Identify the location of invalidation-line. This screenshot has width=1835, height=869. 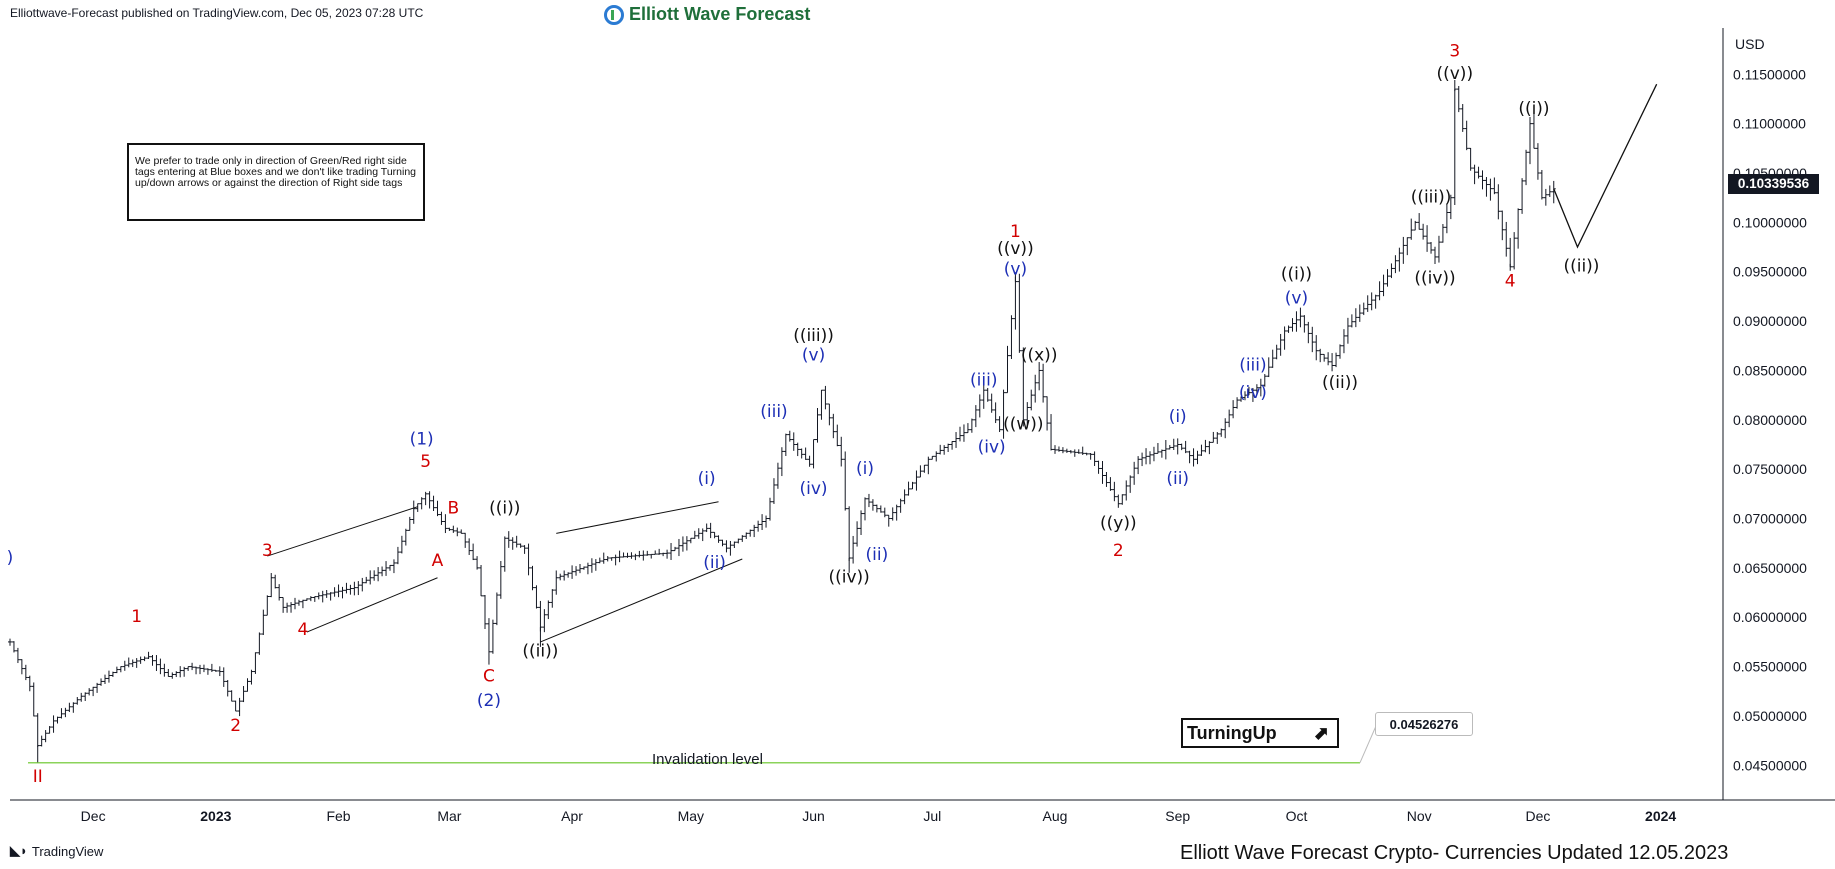
(702, 744).